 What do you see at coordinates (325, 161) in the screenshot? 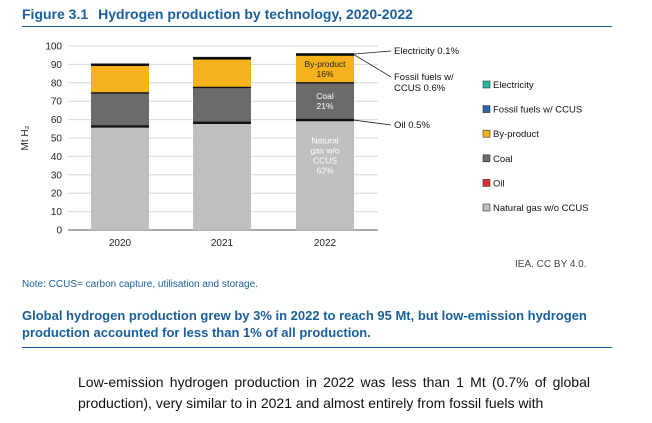
I see `bar-data-label: CCUS` at bounding box center [325, 161].